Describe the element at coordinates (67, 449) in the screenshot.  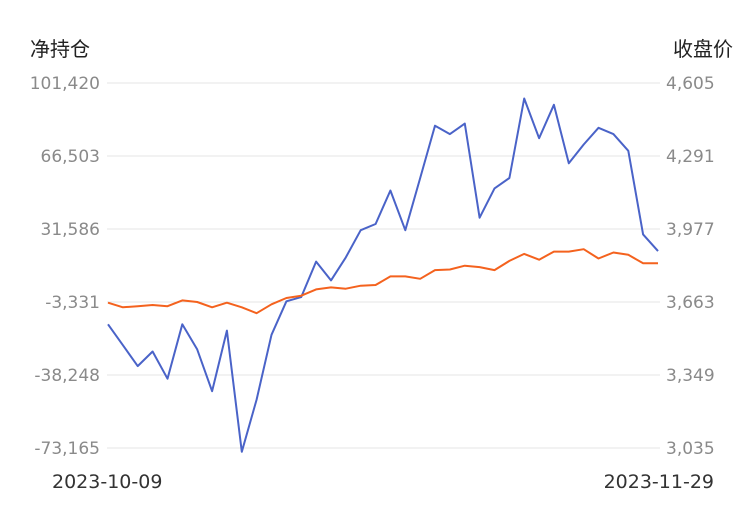
I see `left-tick-label: -73,165` at that location.